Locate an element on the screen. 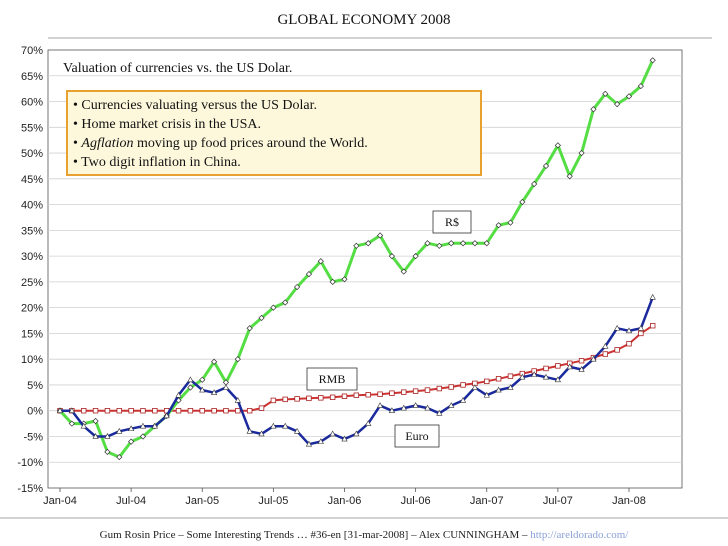  y-tick-label: 25% is located at coordinates (32, 283).